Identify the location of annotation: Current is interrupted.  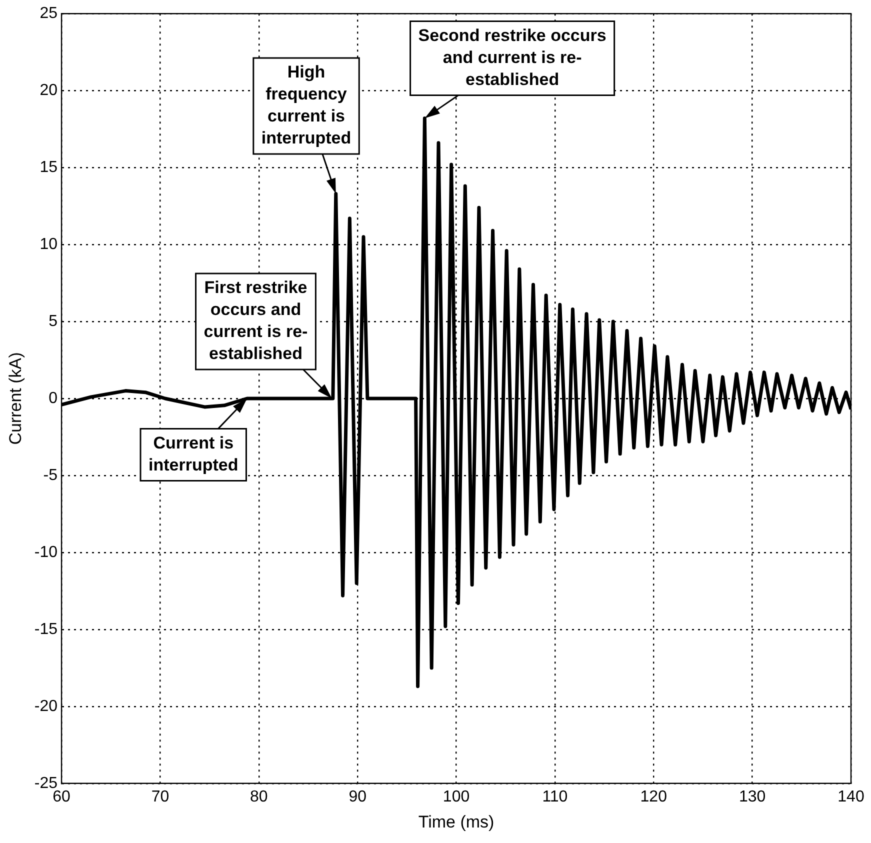
(193, 453).